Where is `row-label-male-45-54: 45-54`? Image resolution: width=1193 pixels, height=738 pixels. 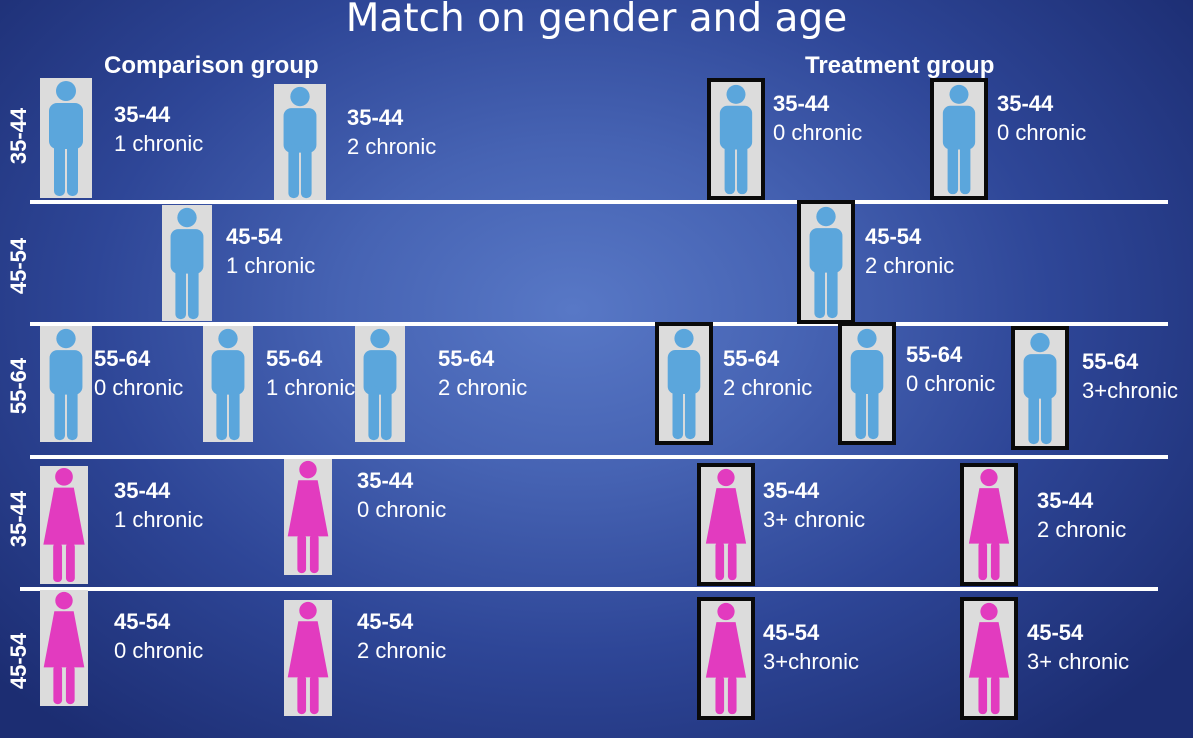
row-label-male-45-54: 45-54 is located at coordinates (18, 266).